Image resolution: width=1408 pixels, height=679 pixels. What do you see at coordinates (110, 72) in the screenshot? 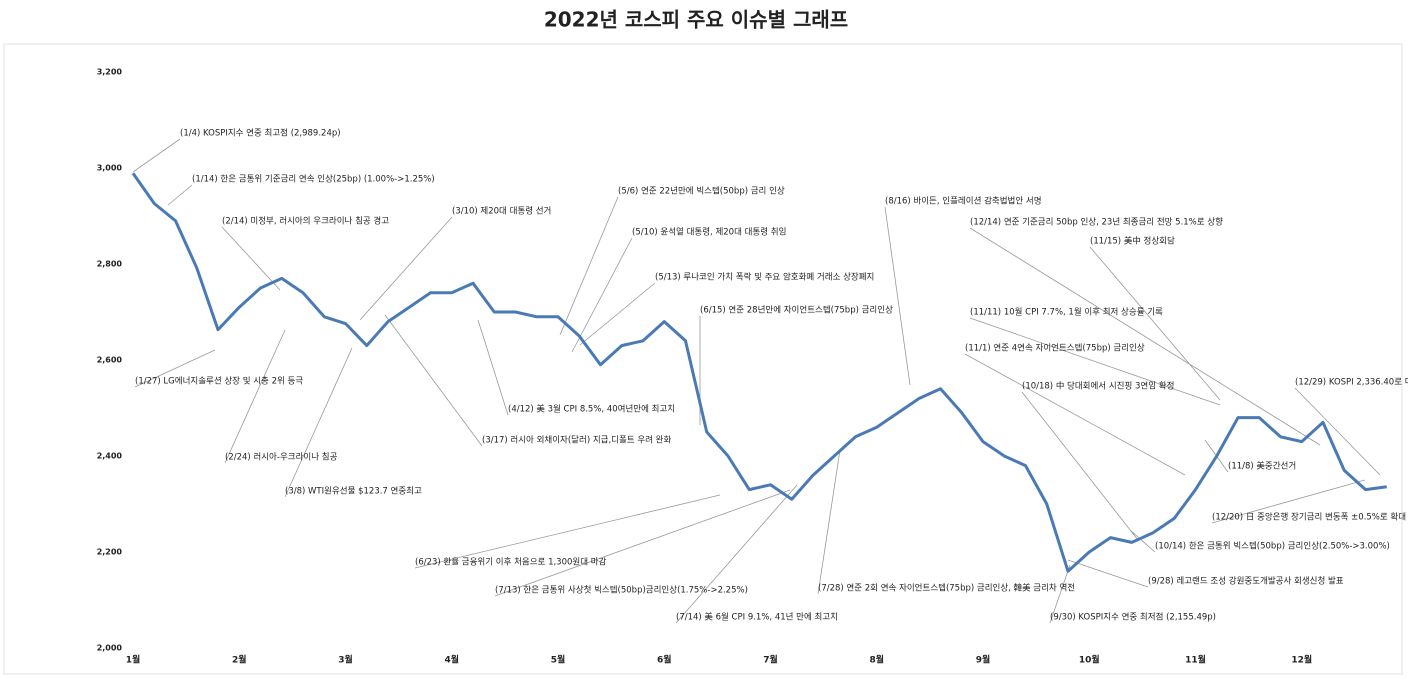
I see `y-tick-label: 3,200` at bounding box center [110, 72].